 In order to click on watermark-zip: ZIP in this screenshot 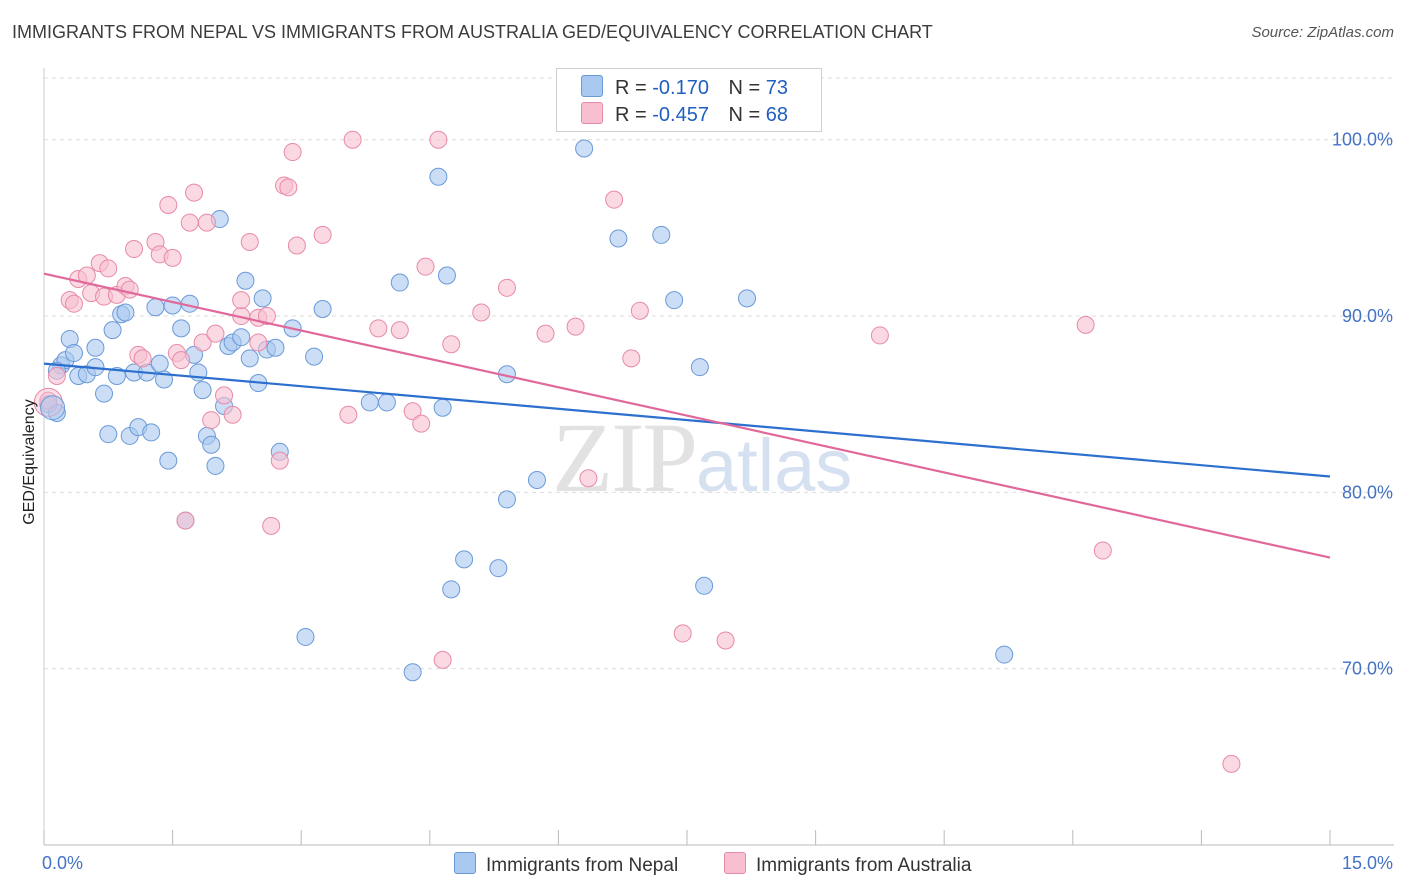, I will do `click(625, 457)`.